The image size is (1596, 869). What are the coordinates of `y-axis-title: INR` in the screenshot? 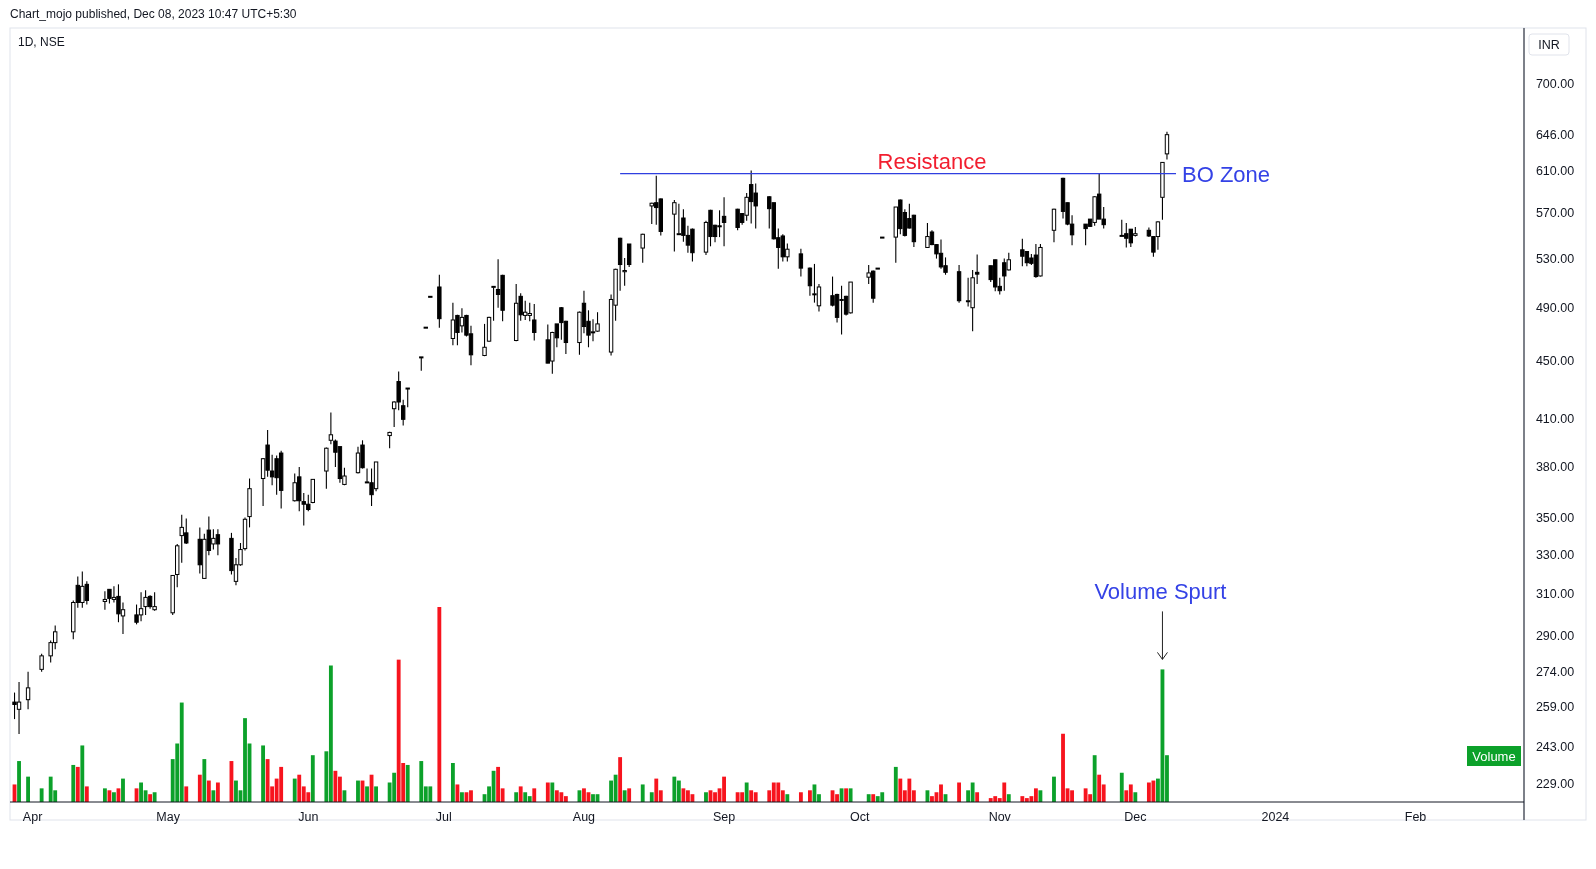 It's located at (1549, 45).